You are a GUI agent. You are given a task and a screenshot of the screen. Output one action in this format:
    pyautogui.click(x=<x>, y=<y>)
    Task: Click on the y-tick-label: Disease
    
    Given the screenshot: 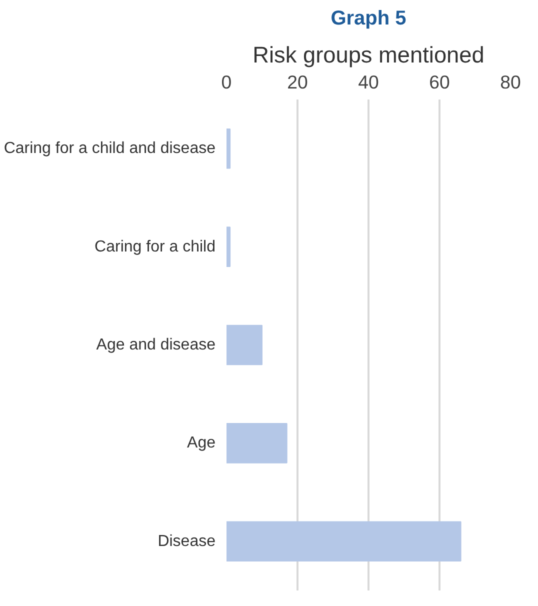 What is the action you would take?
    pyautogui.click(x=187, y=541)
    